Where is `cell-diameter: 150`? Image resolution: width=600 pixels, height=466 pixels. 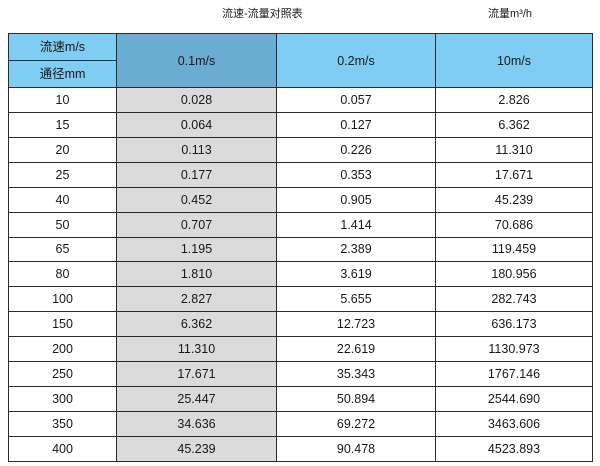
cell-diameter: 150 is located at coordinates (62, 324).